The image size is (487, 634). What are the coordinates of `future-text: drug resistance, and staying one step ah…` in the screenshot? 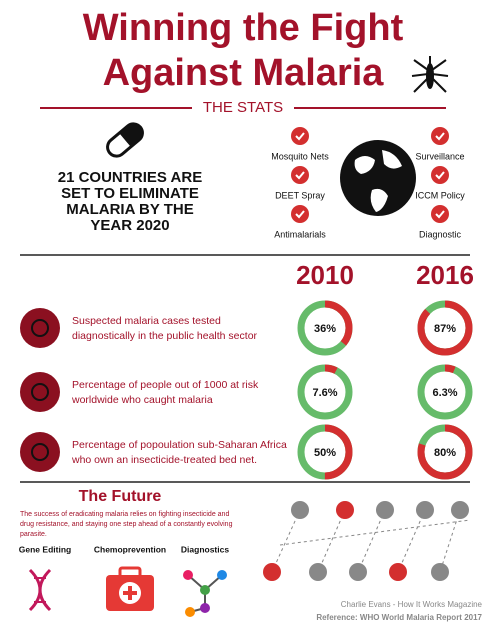 It's located at (126, 524).